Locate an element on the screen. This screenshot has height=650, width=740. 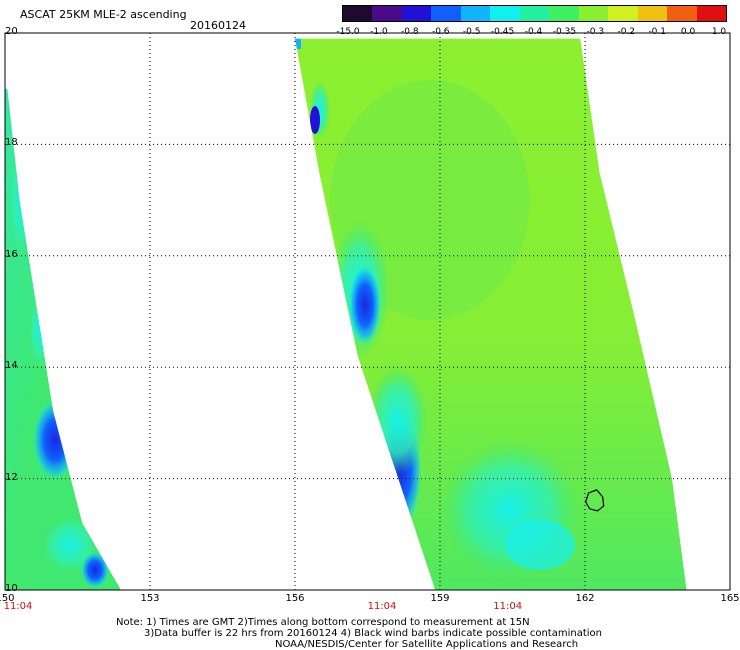
lat-tick-label: 10 is located at coordinates (11, 588).